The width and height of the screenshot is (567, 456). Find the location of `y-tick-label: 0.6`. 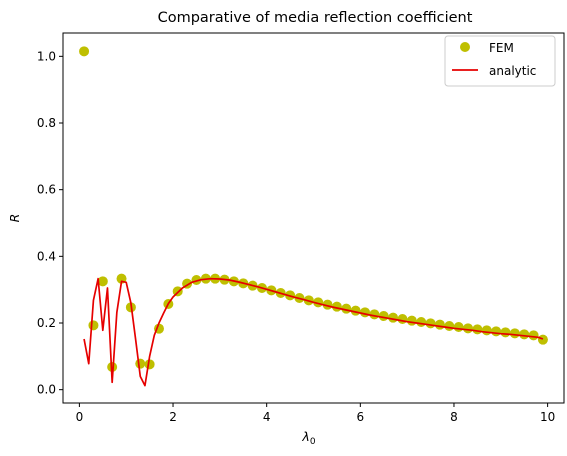

y-tick-label: 0.6 is located at coordinates (46, 190).